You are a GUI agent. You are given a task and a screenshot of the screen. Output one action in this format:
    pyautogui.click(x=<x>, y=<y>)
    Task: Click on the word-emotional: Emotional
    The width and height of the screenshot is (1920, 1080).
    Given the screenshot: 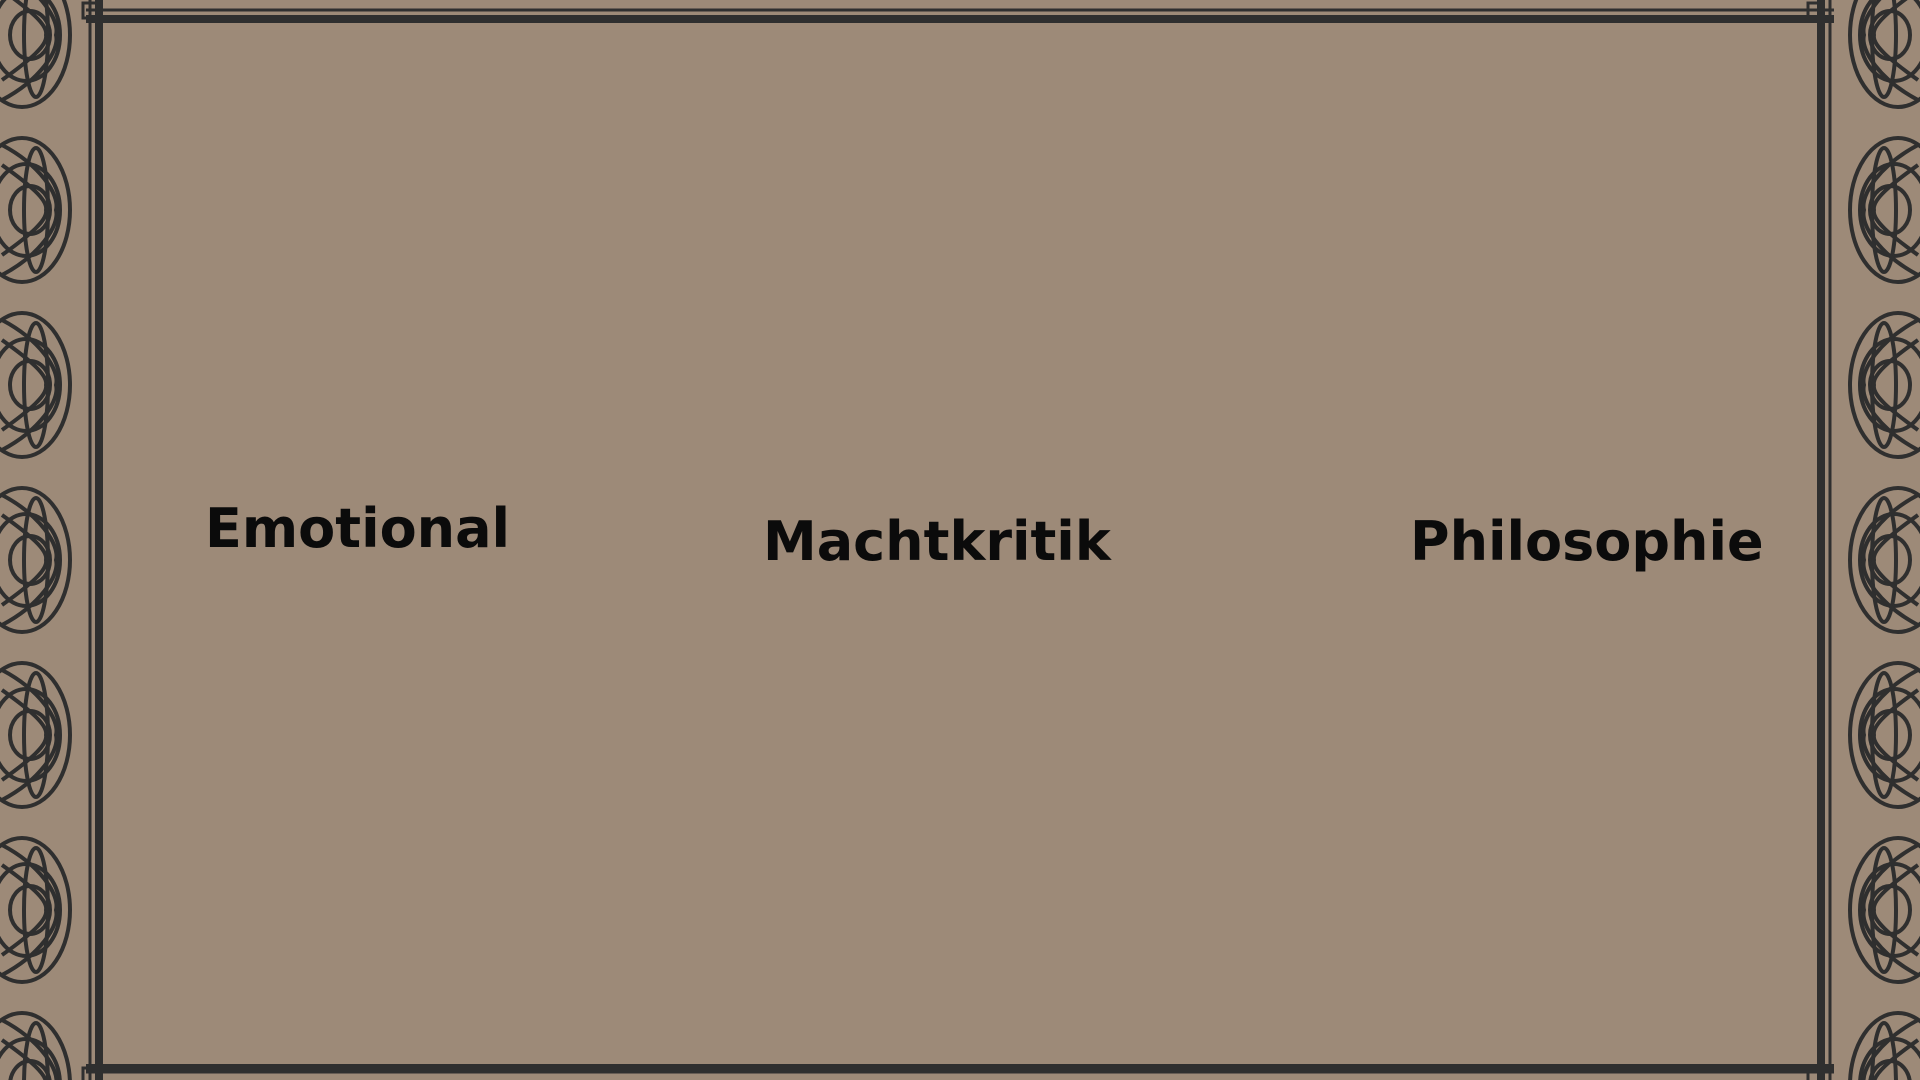 What is the action you would take?
    pyautogui.click(x=358, y=528)
    